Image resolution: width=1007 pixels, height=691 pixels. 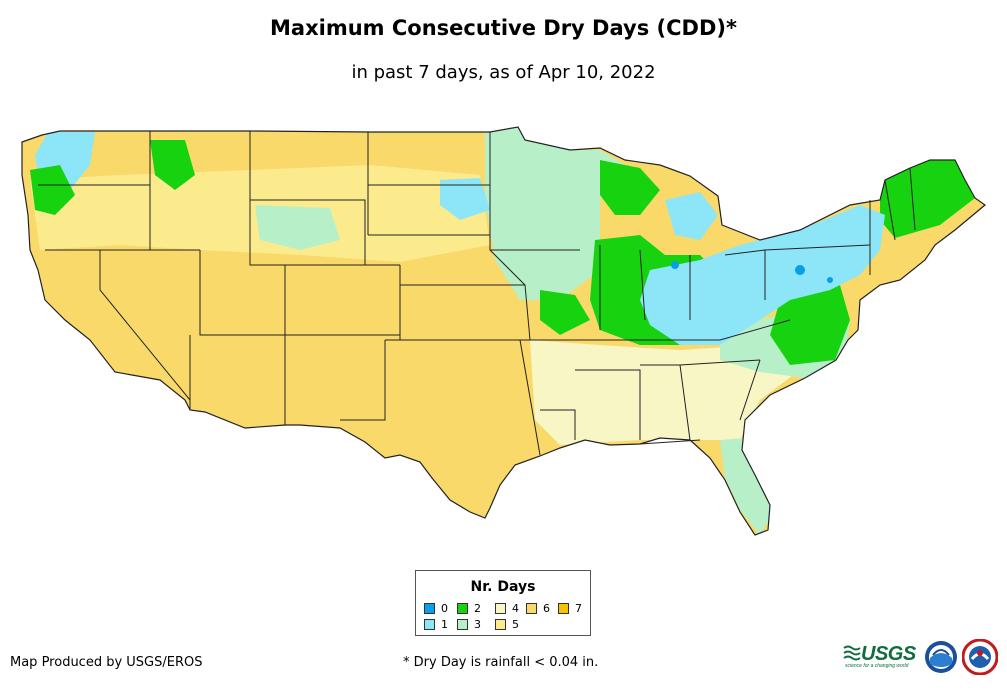 I want to click on usgs-tagline: science for a changing world, so click(x=877, y=666).